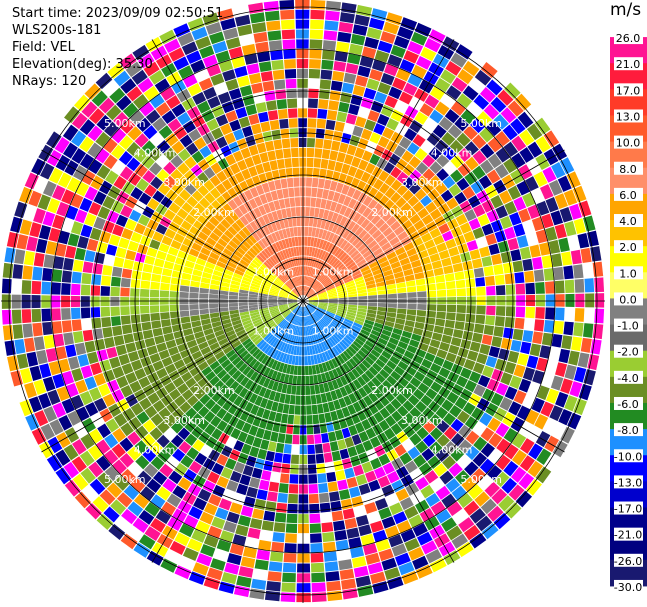  What do you see at coordinates (481, 123) in the screenshot?
I see `range-ring-label: 5.00km` at bounding box center [481, 123].